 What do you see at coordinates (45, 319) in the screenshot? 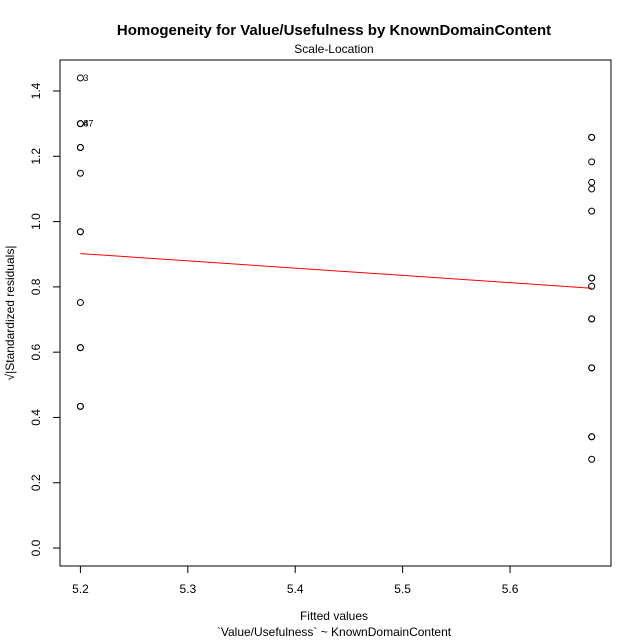
I see `y-axis: 0.0 0.2 0.4 0.6 0.8 1.0 1.2 1.4` at bounding box center [45, 319].